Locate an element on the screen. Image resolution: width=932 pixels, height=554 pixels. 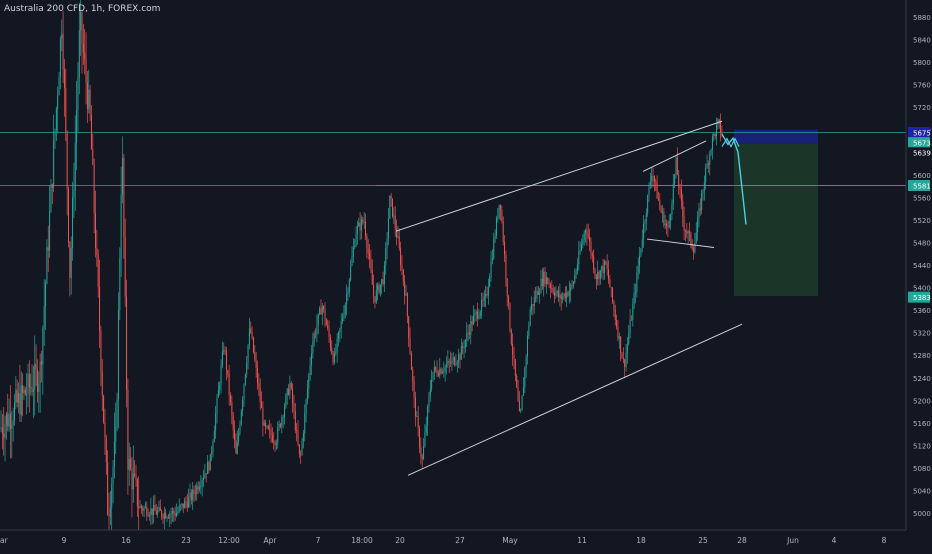
price-label-text: 5581 is located at coordinates (922, 186).